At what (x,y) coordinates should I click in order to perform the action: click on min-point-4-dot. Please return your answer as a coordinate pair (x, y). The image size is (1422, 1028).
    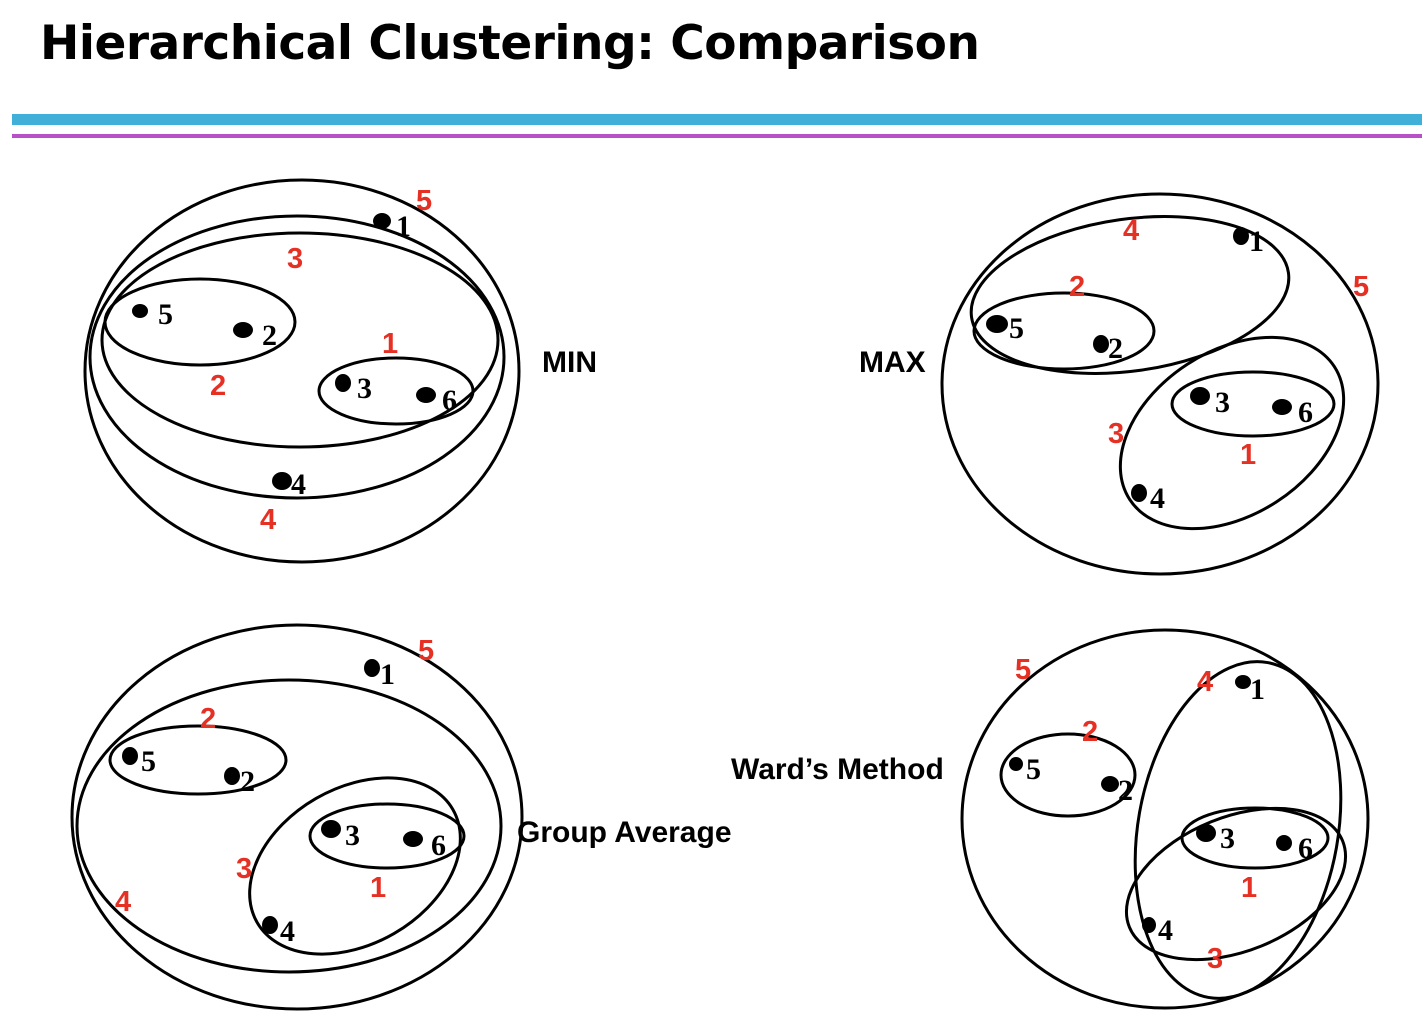
    Looking at the image, I should click on (282, 481).